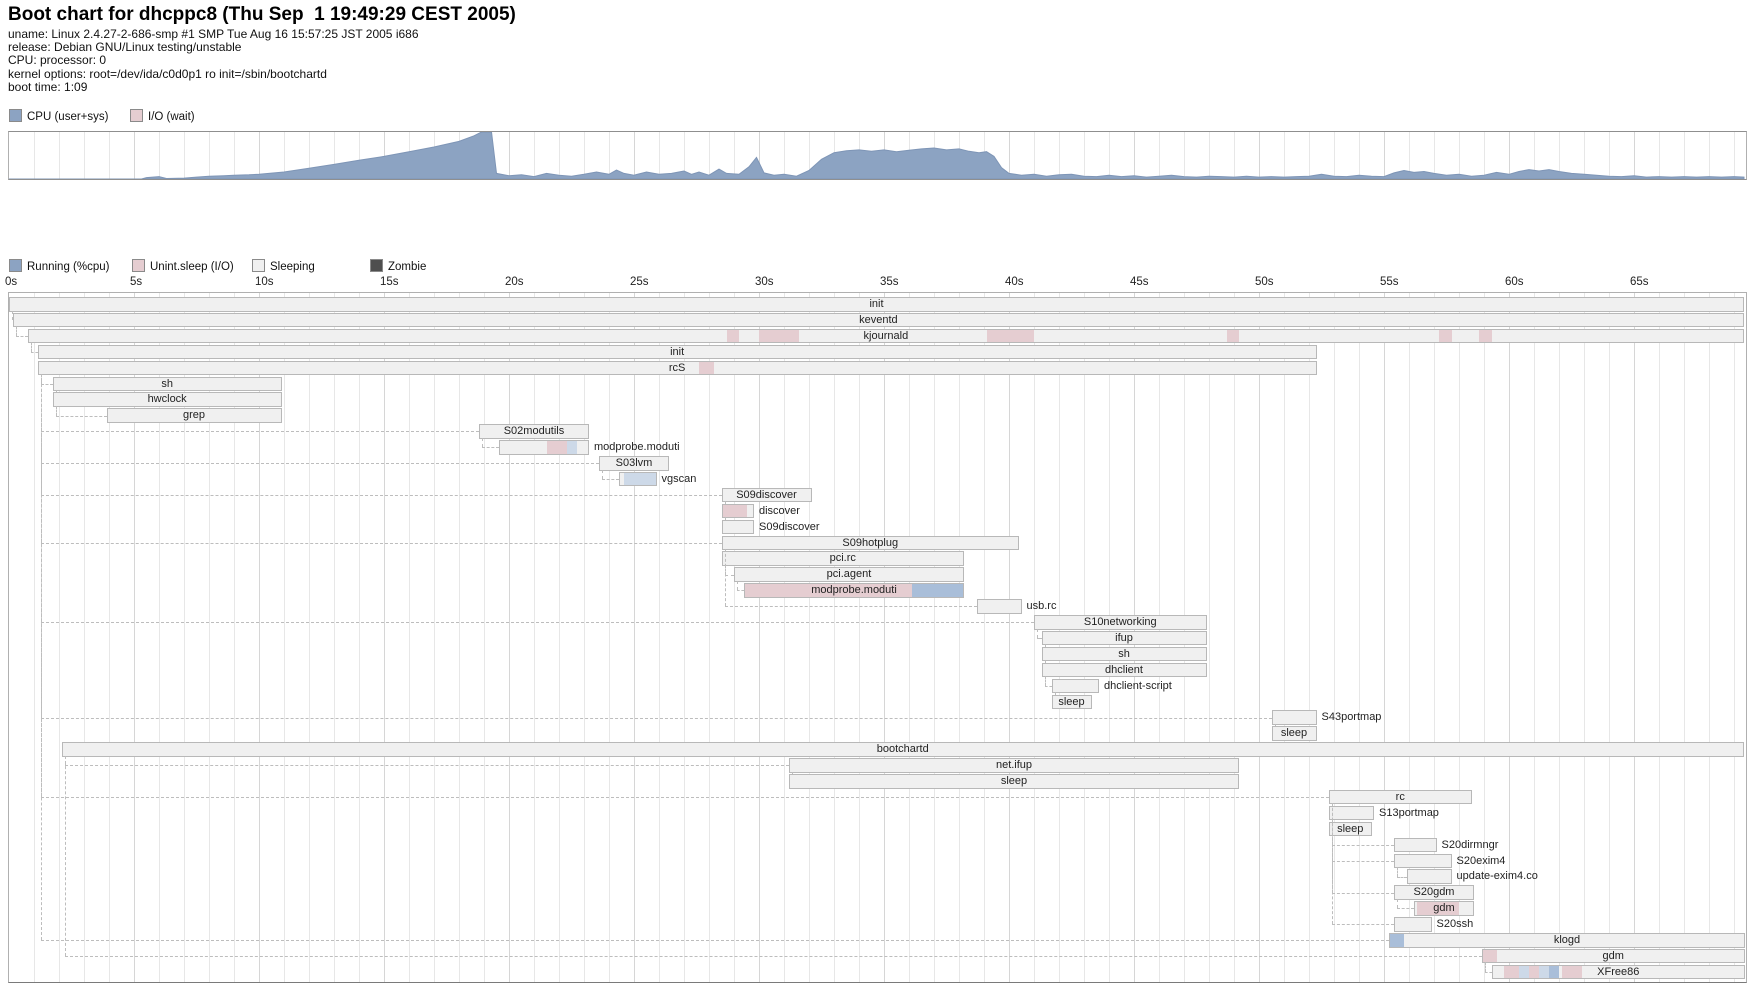  What do you see at coordinates (877, 283) in the screenshot?
I see `time-axis: 0s 5s 10s 15s 20s 25s 30s 35s 40s 45s 50s 55s 60s 65s` at bounding box center [877, 283].